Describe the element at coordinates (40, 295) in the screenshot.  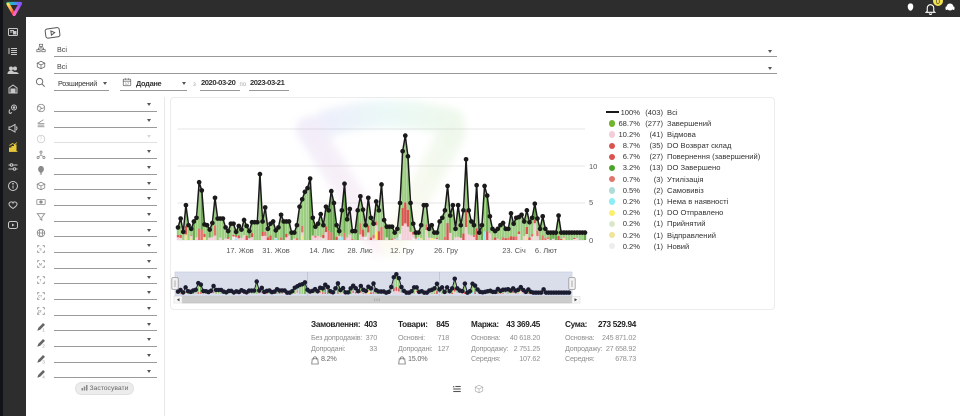
I see `svg-text: ст` at that location.